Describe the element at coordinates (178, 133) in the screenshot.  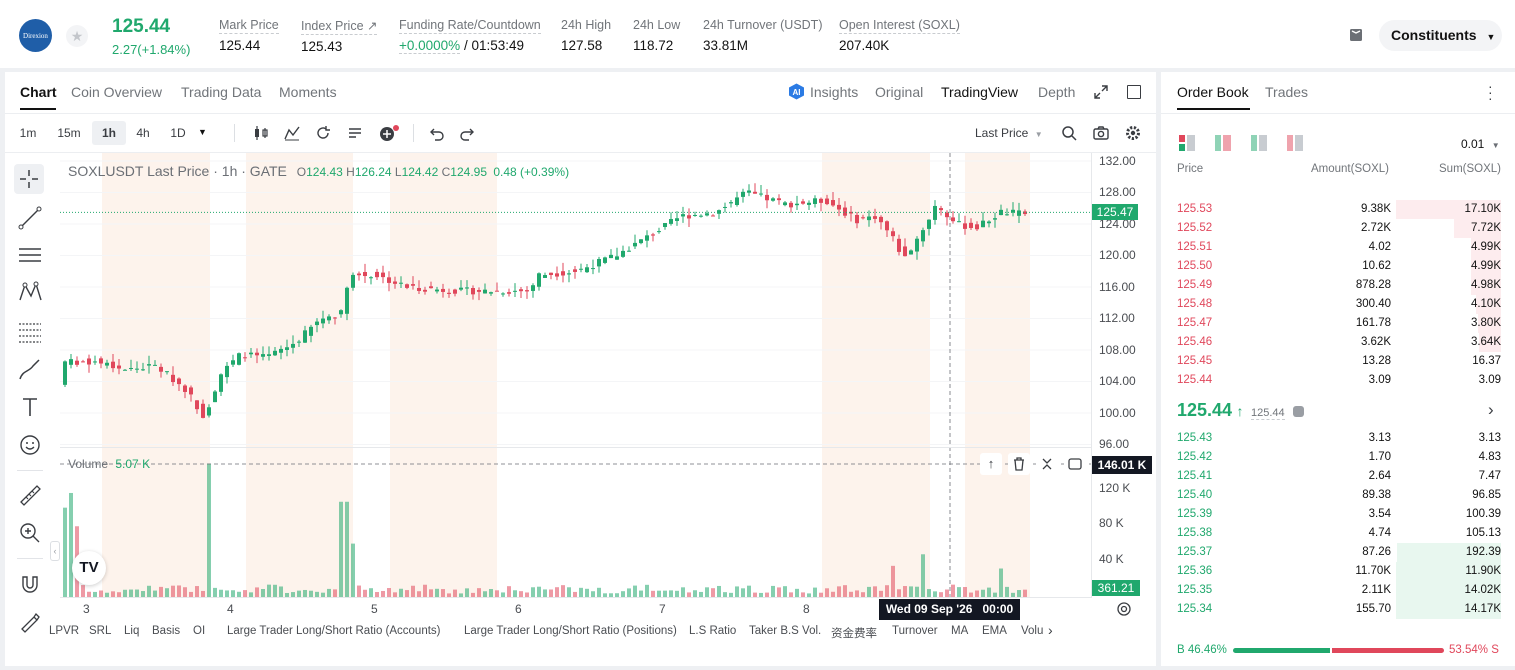
I see `timeframe-1d: 1D` at that location.